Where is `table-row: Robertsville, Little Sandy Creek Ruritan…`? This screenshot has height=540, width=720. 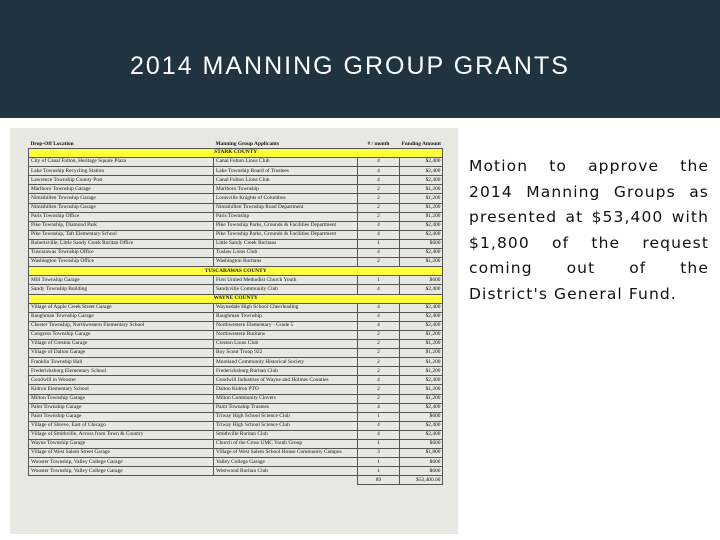
table-row: Robertsville, Little Sandy Creek Ruritan… is located at coordinates (236, 244).